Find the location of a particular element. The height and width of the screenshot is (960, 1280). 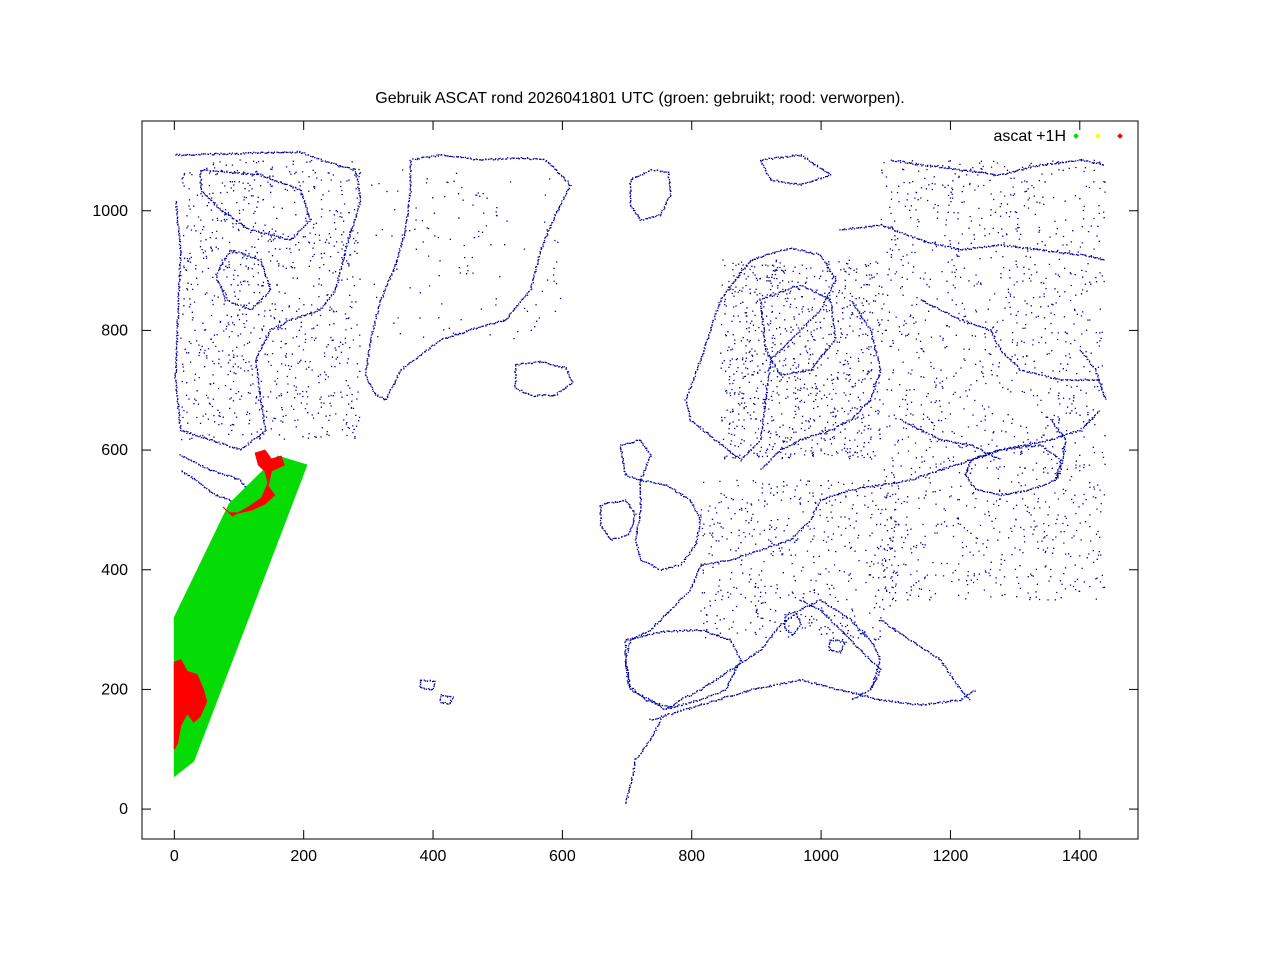

x-tick-label: 1000 is located at coordinates (821, 856).